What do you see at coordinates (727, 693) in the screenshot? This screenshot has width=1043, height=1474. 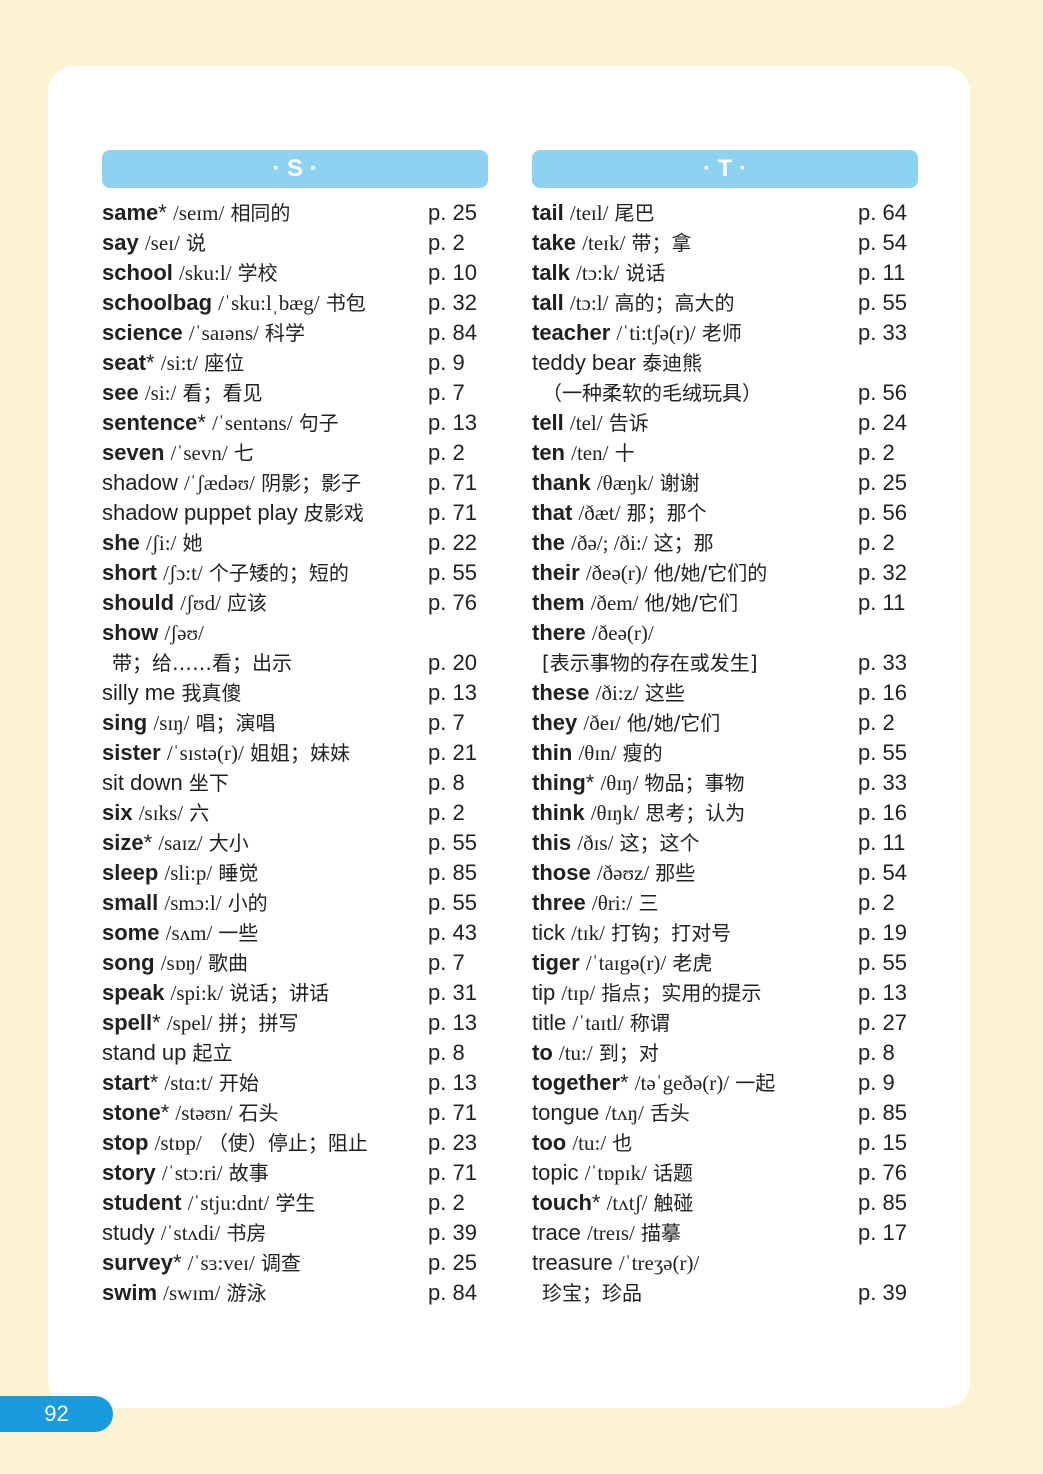 I see `glossary-entry: these /ði:z/ 这些 p. 16` at bounding box center [727, 693].